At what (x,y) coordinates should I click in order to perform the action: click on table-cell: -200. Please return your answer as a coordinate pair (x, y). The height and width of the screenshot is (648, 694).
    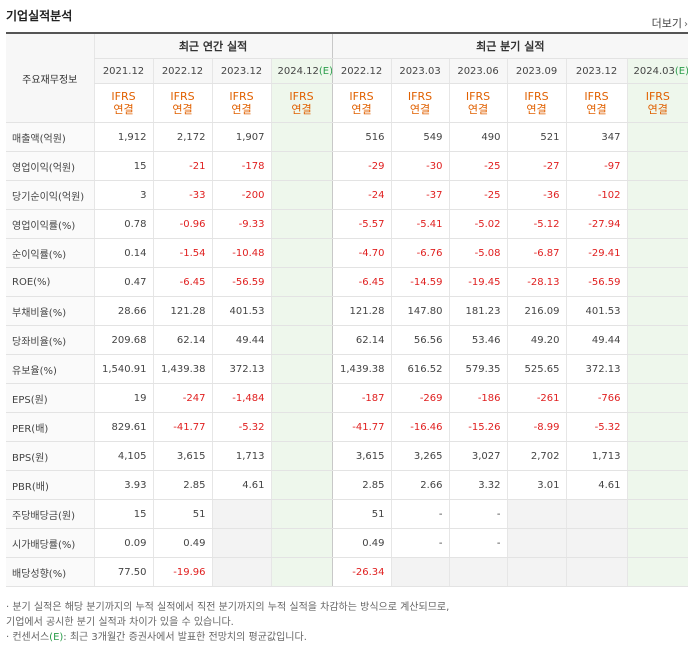
    Looking at the image, I should click on (241, 195).